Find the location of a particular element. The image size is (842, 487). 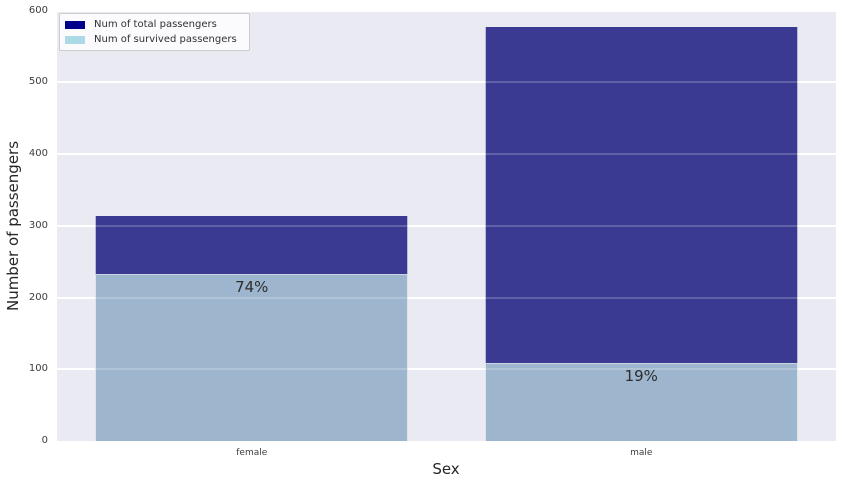

x-tick-label-female: female is located at coordinates (252, 453).